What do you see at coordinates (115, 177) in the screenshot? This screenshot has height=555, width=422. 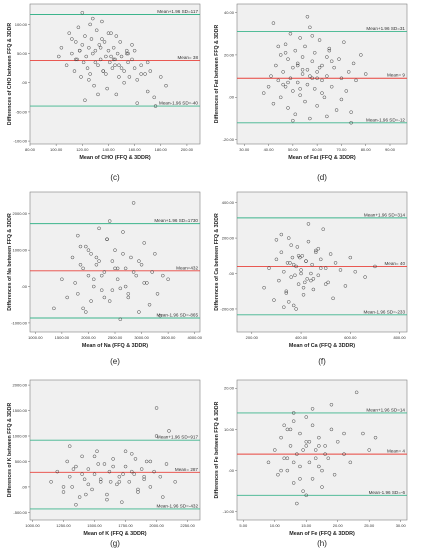 I see `panel-caption: (c)` at bounding box center [115, 177].